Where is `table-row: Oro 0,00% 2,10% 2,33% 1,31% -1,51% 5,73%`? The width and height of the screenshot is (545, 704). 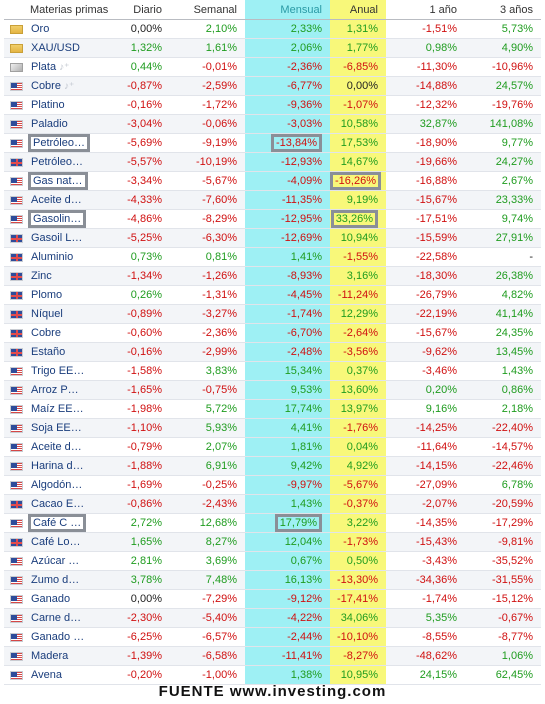
table-row: Oro 0,00% 2,10% 2,33% 1,31% -1,51% 5,73% is located at coordinates (272, 29).